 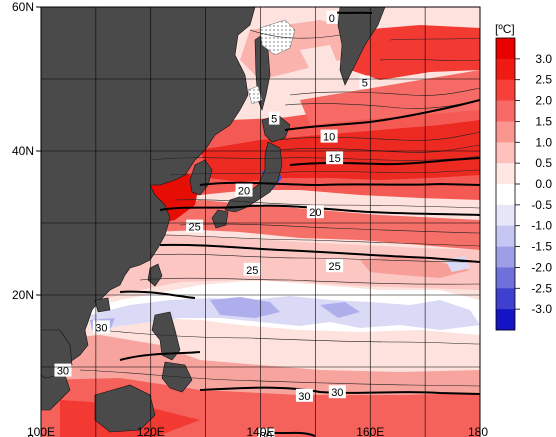 I want to click on colorbar-tick-label: -1.5, so click(x=541, y=247).